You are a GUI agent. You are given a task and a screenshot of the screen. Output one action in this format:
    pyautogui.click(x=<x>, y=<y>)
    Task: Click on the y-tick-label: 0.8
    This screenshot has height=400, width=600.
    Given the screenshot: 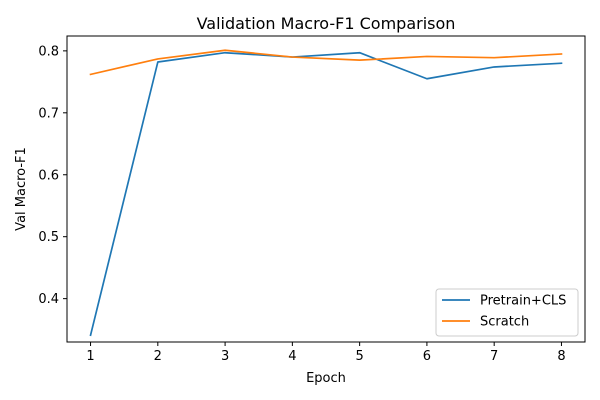 What is the action you would take?
    pyautogui.click(x=48, y=51)
    